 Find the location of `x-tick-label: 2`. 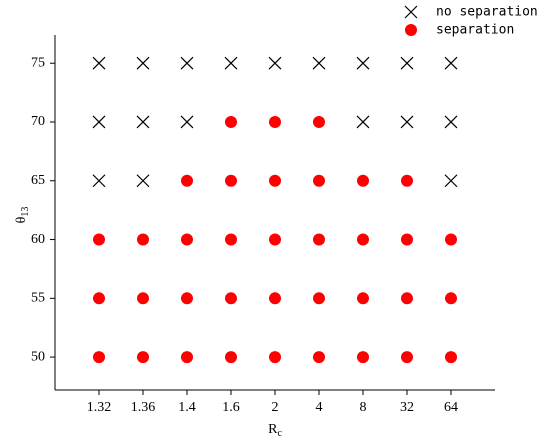

x-tick-label: 2 is located at coordinates (275, 407).